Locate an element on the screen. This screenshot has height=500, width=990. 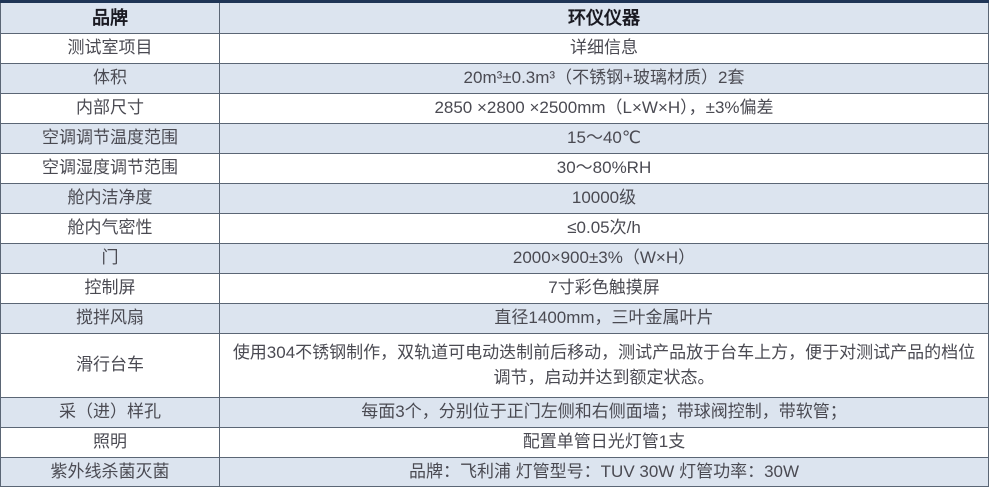
row-label-cell: 控制屏 is located at coordinates (110, 288).